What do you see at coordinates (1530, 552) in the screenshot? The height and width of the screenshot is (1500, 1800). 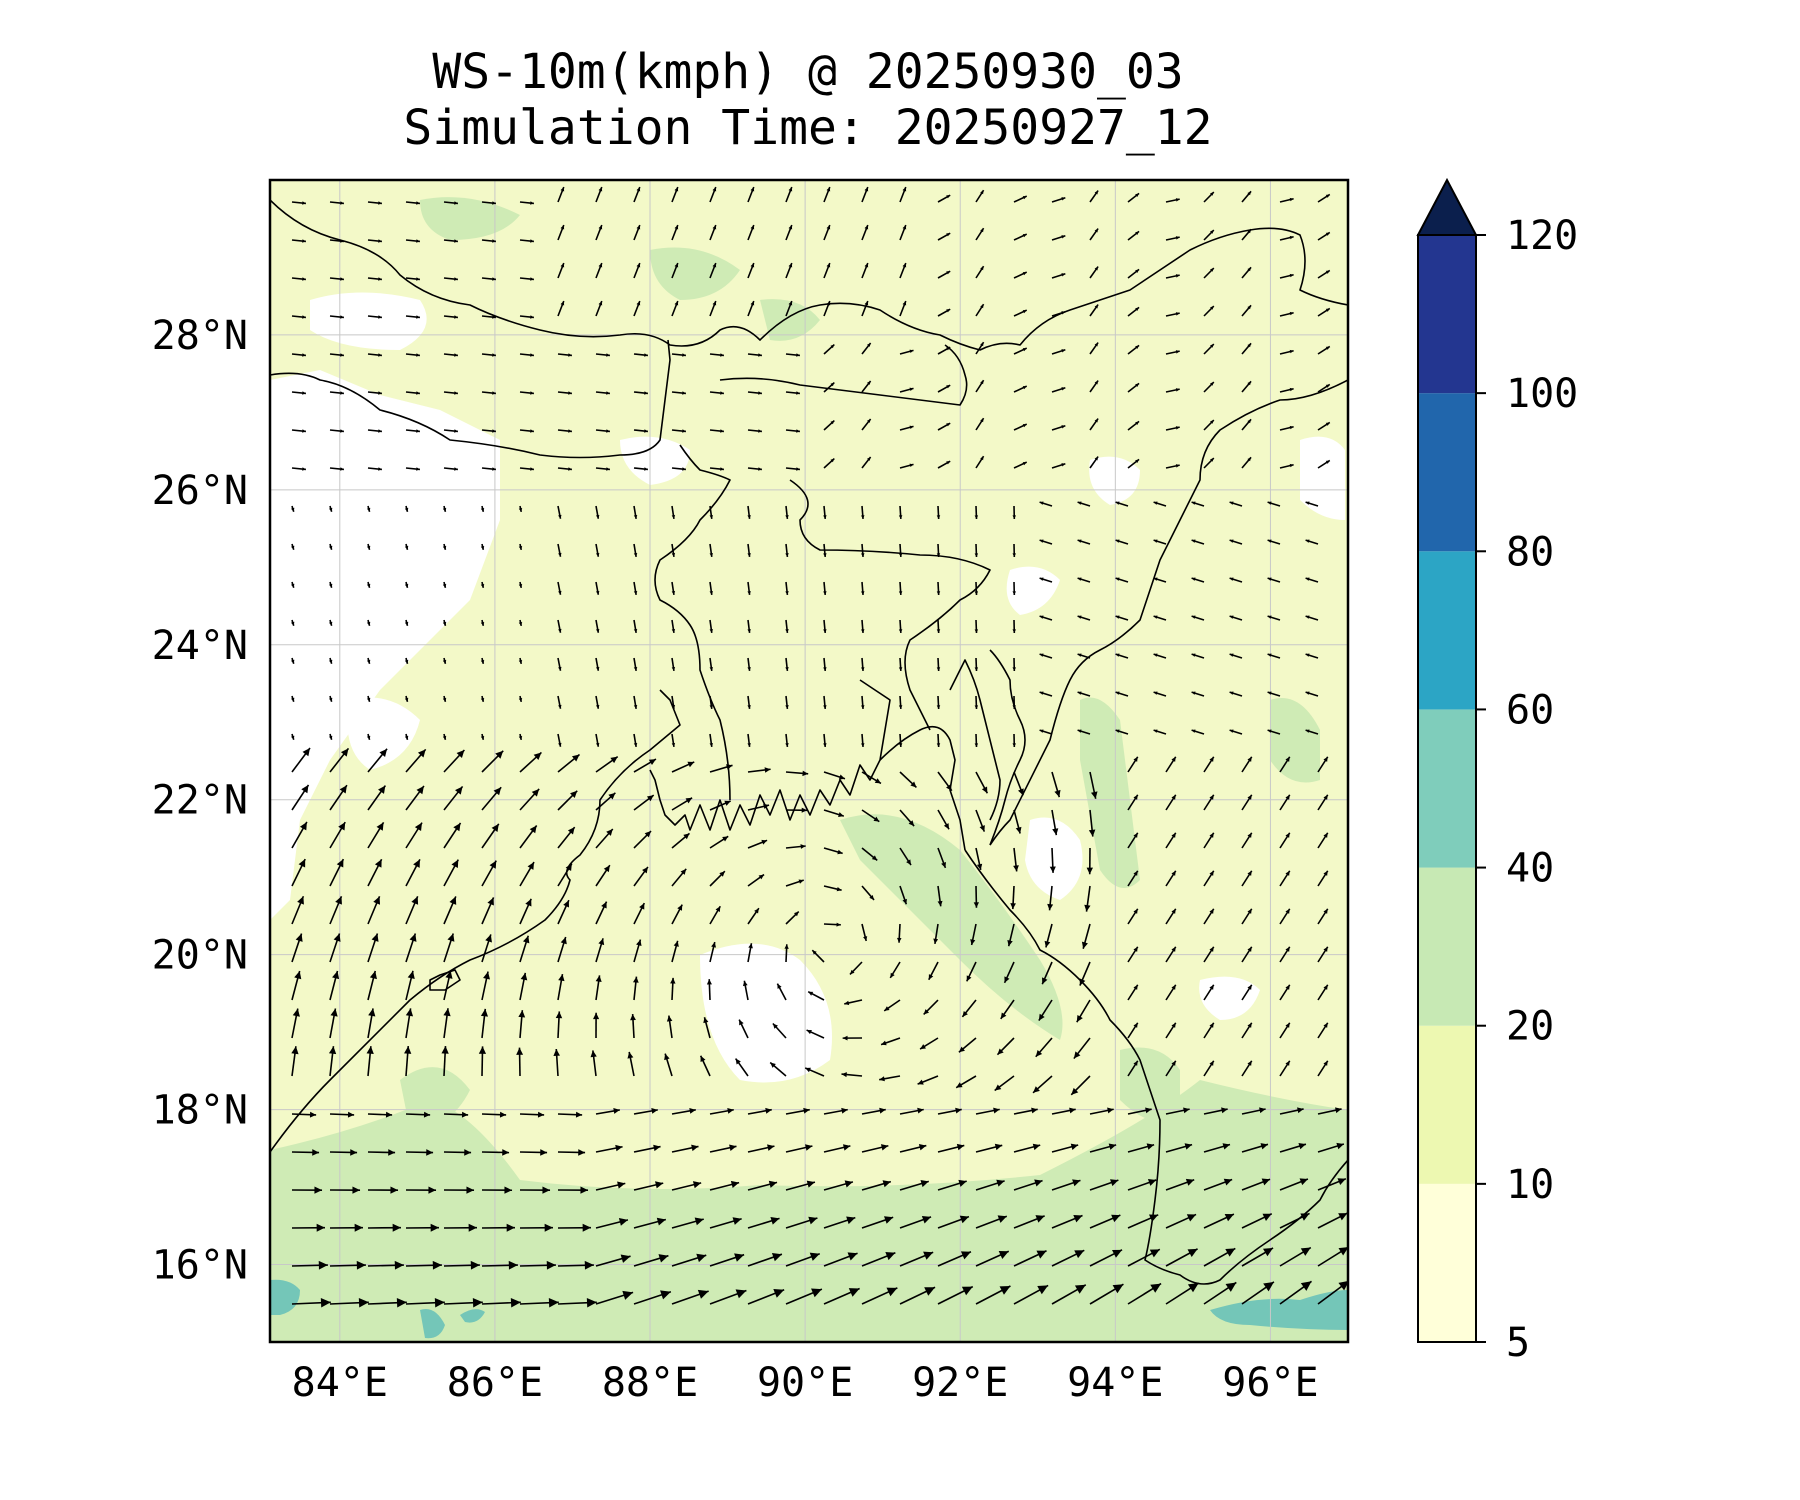 I see `colorbar-tick-label: 80` at bounding box center [1530, 552].